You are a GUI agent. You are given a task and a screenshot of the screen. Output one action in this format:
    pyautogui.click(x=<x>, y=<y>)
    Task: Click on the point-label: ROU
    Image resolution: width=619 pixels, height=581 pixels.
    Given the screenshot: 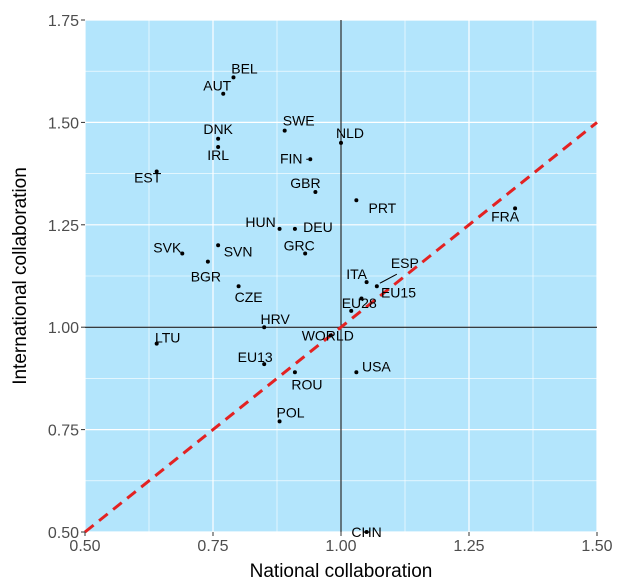 What is the action you would take?
    pyautogui.click(x=306, y=384)
    